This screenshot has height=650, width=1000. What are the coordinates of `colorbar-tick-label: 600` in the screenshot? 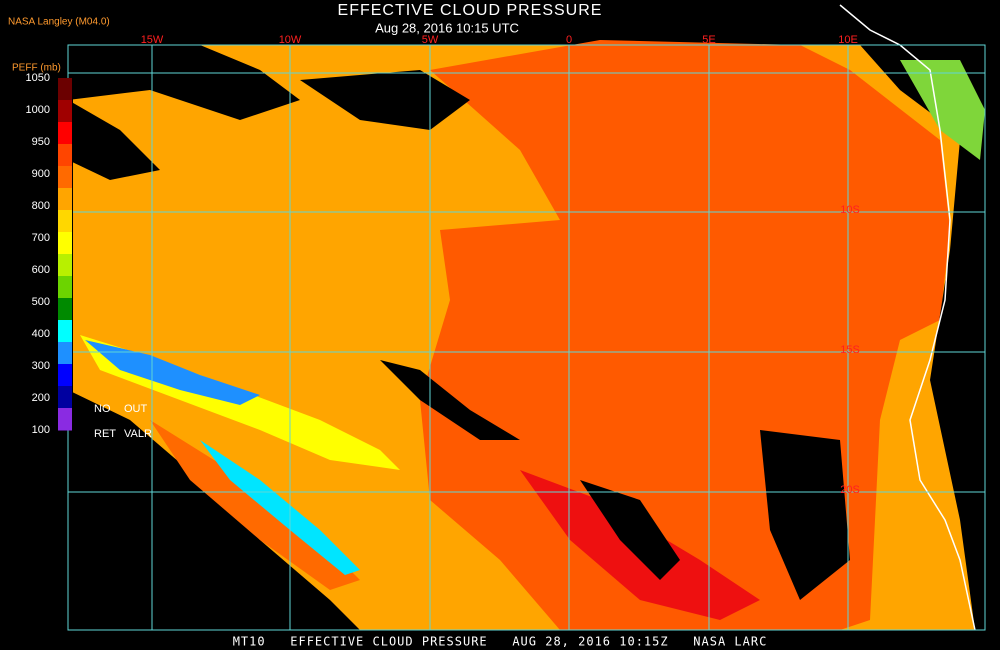 It's located at (41, 270).